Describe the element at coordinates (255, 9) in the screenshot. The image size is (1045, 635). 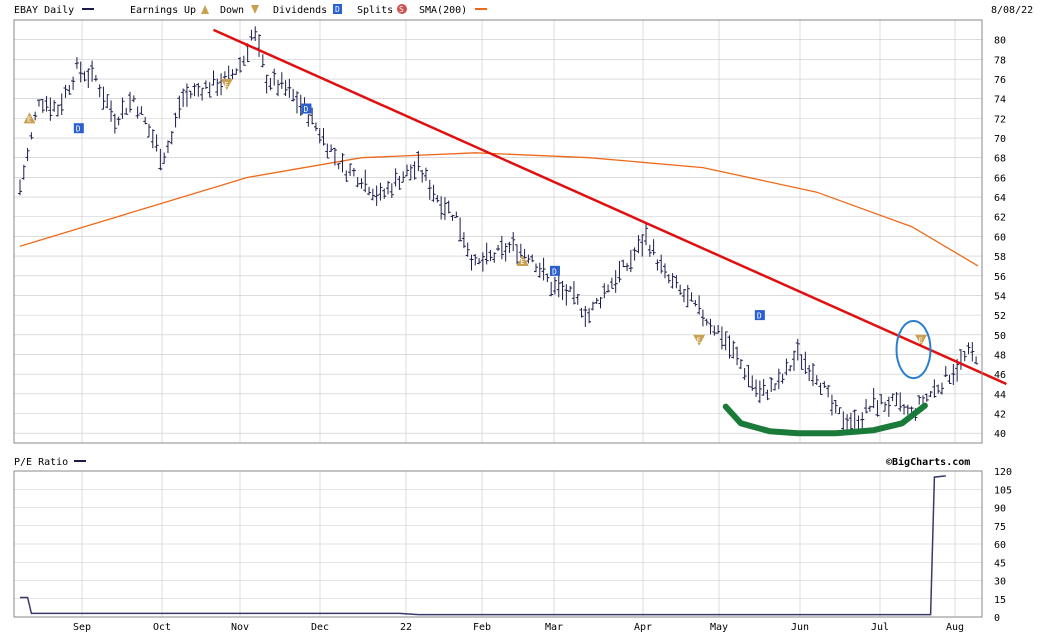
I see `earnings-down-icon` at that location.